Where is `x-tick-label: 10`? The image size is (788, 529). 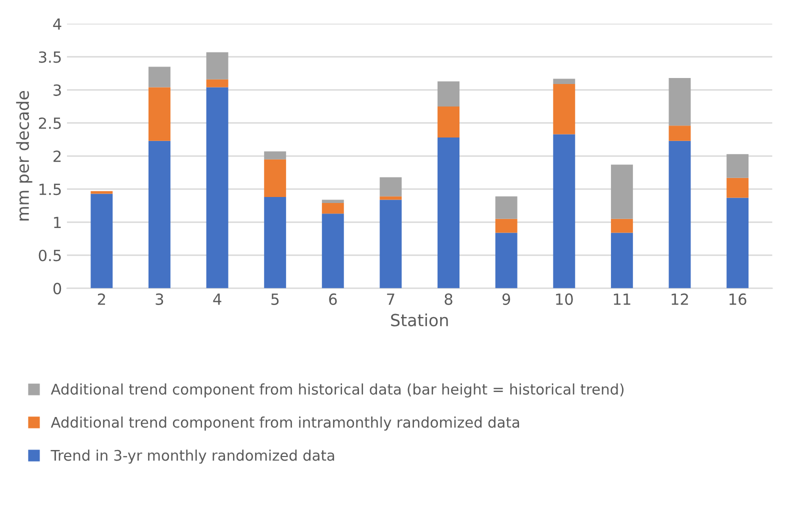
x-tick-label: 10 is located at coordinates (564, 299).